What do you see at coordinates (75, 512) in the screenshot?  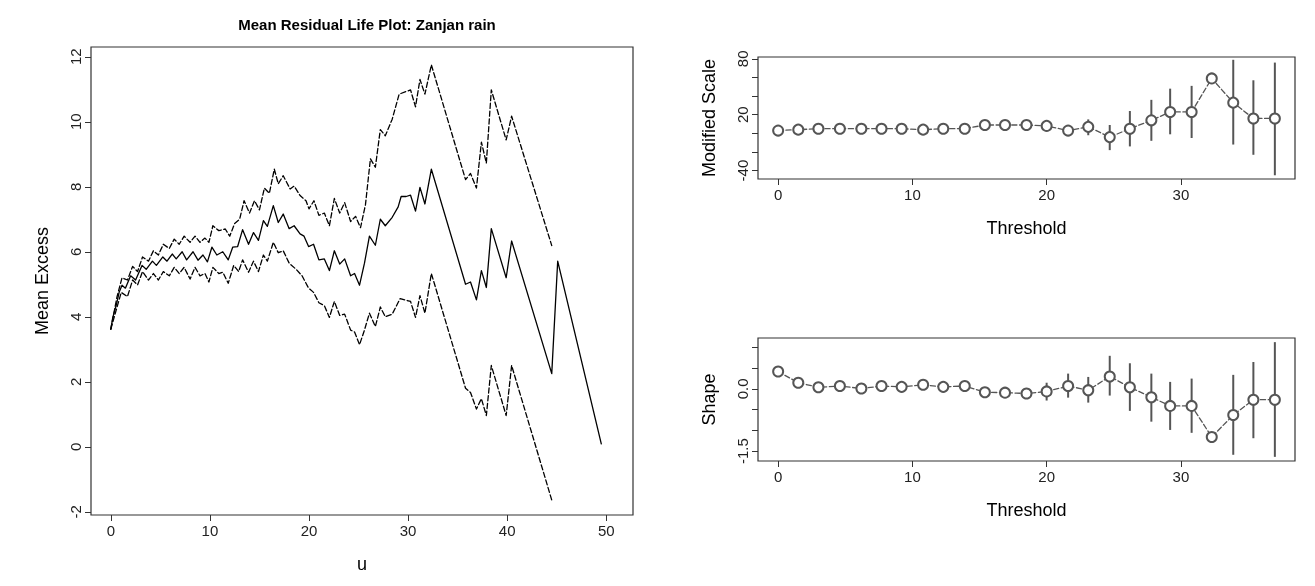 I see `y-tick-label: -2` at bounding box center [75, 512].